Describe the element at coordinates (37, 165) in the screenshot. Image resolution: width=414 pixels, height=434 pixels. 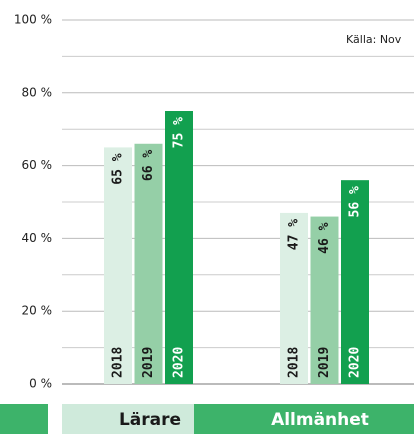
I see `y-tick-label: 60 %` at that location.